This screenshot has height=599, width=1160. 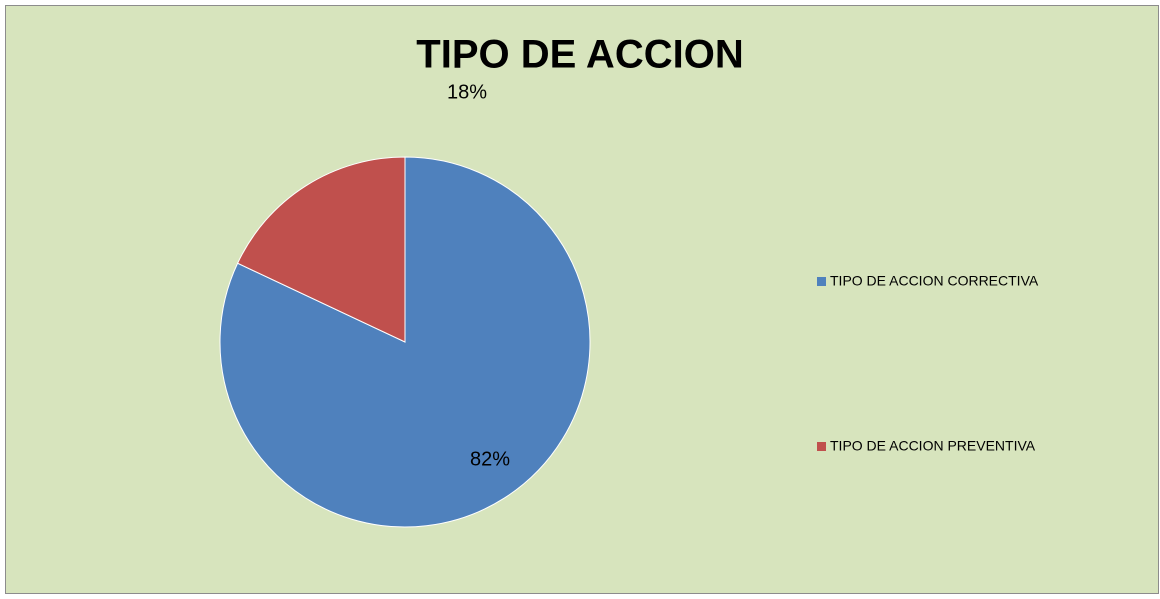 What do you see at coordinates (467, 92) in the screenshot?
I see `data-label: 18%` at bounding box center [467, 92].